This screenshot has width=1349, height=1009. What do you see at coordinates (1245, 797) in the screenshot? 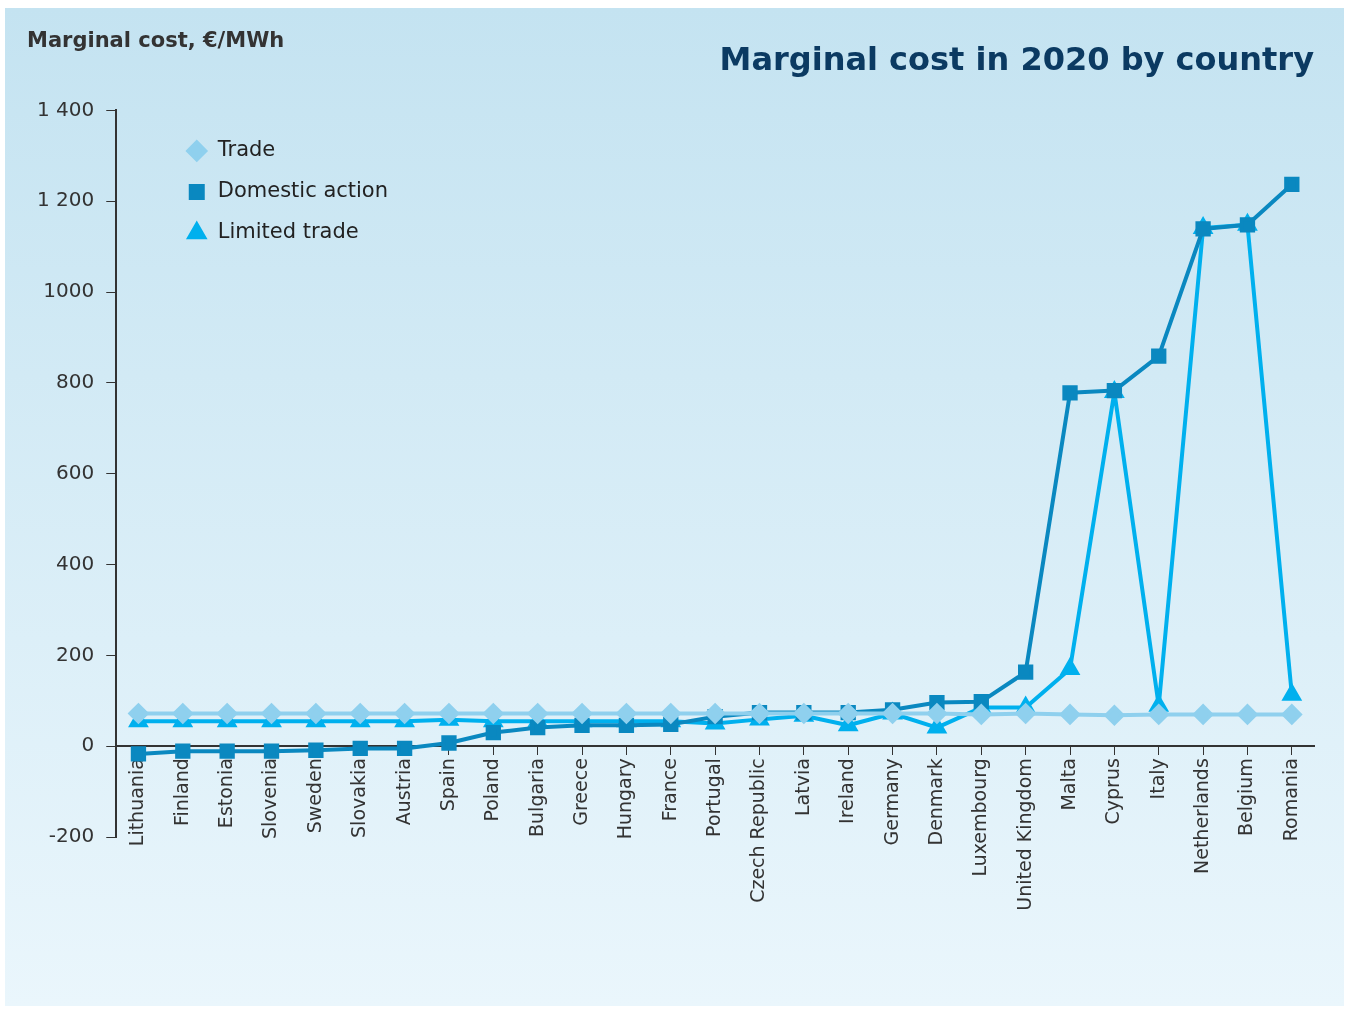
I see `x-tick-label: Belgium` at bounding box center [1245, 797].